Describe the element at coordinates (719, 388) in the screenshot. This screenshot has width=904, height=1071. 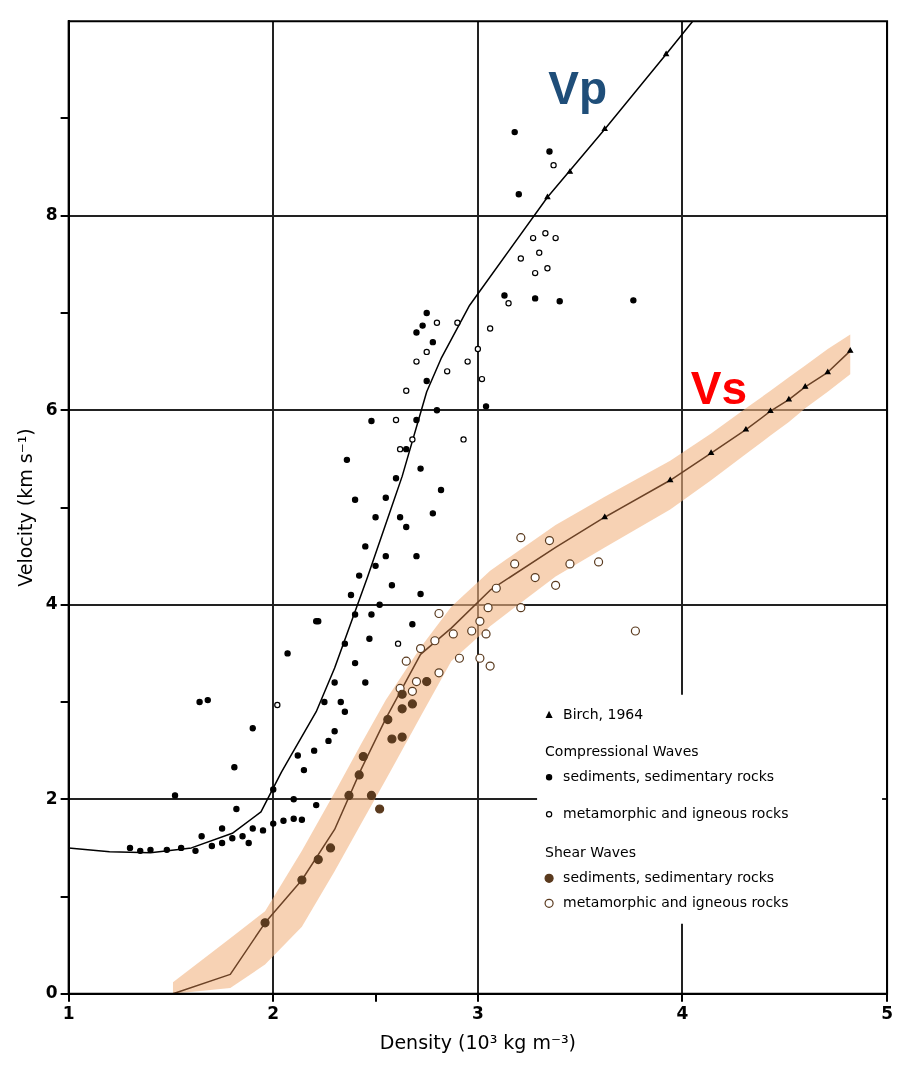
I see `series-label: Vs` at that location.